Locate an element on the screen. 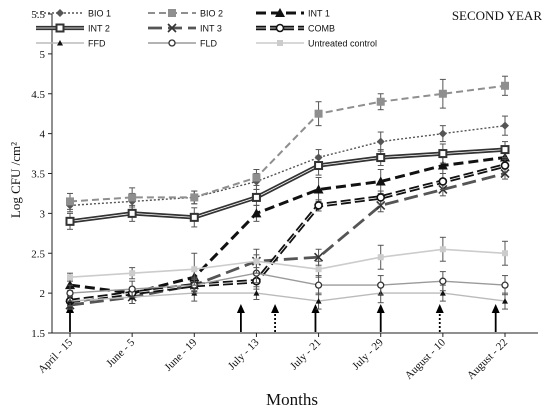 Image resolution: width=550 pixels, height=415 pixels. y-tick-label: 4.5 is located at coordinates (38, 95).